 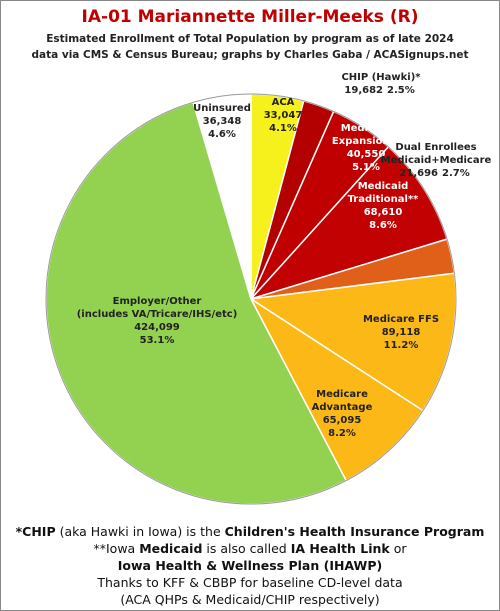 I want to click on percent-label: 2.5%, so click(x=401, y=90).